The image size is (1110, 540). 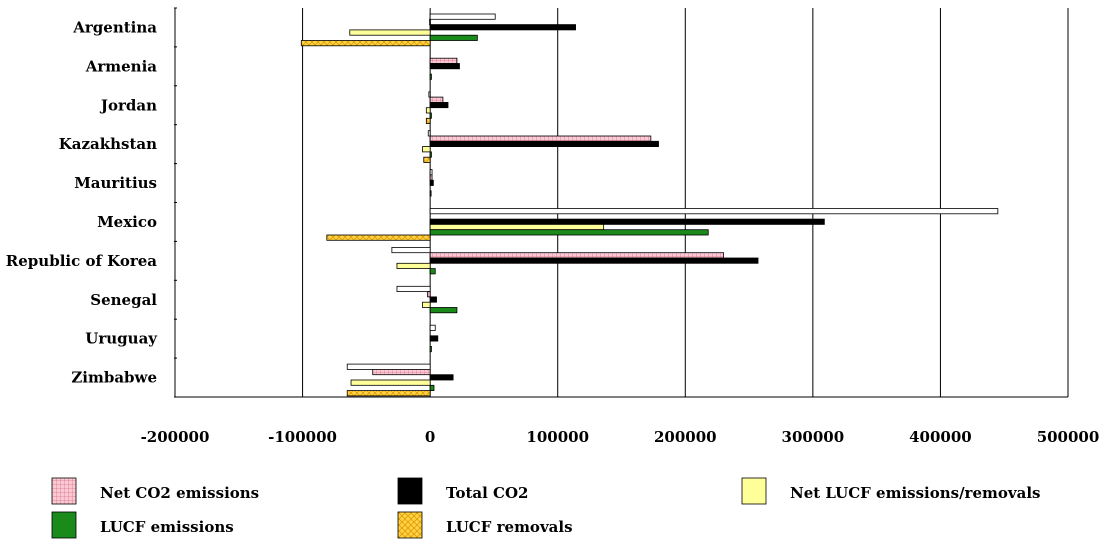 What do you see at coordinates (128, 105) in the screenshot?
I see `category-label: Jordan` at bounding box center [128, 105].